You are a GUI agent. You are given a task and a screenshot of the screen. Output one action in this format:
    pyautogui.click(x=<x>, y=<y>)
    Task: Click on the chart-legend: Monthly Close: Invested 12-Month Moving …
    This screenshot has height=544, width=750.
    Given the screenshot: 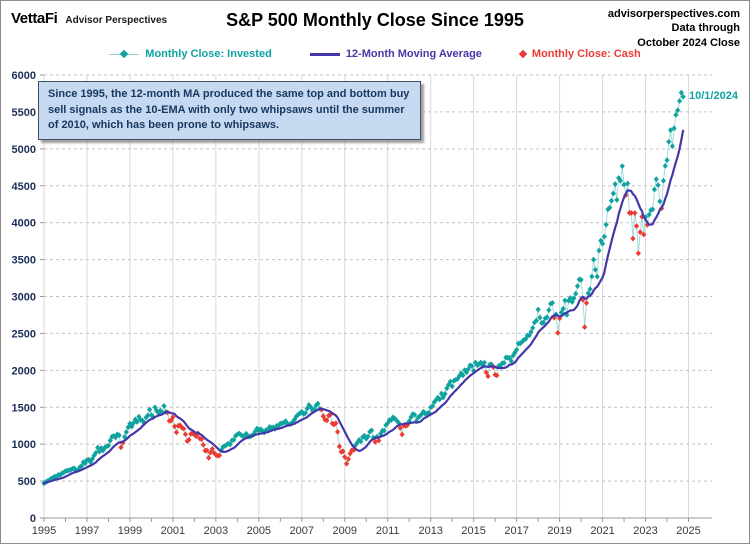 What is the action you would take?
    pyautogui.click(x=375, y=54)
    